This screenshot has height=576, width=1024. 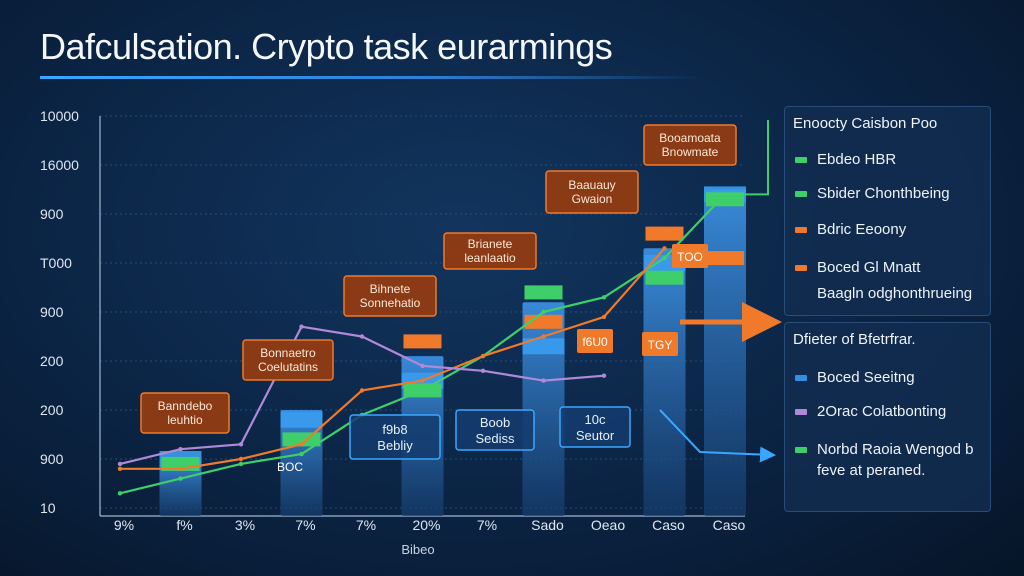 I want to click on annotation-label: Brianete, so click(x=490, y=244).